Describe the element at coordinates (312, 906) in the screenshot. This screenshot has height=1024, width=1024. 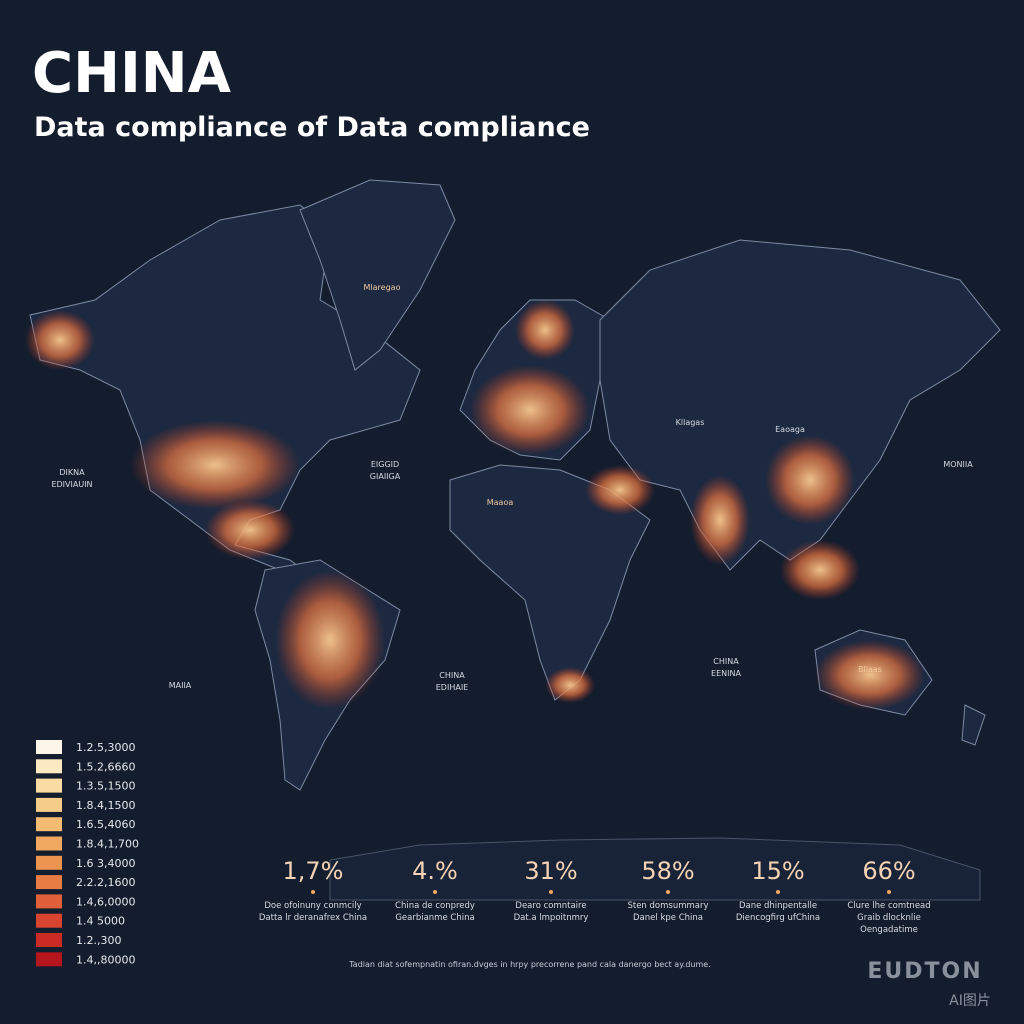
I see `stat-caption: Doe ofoinuny conmcily` at that location.